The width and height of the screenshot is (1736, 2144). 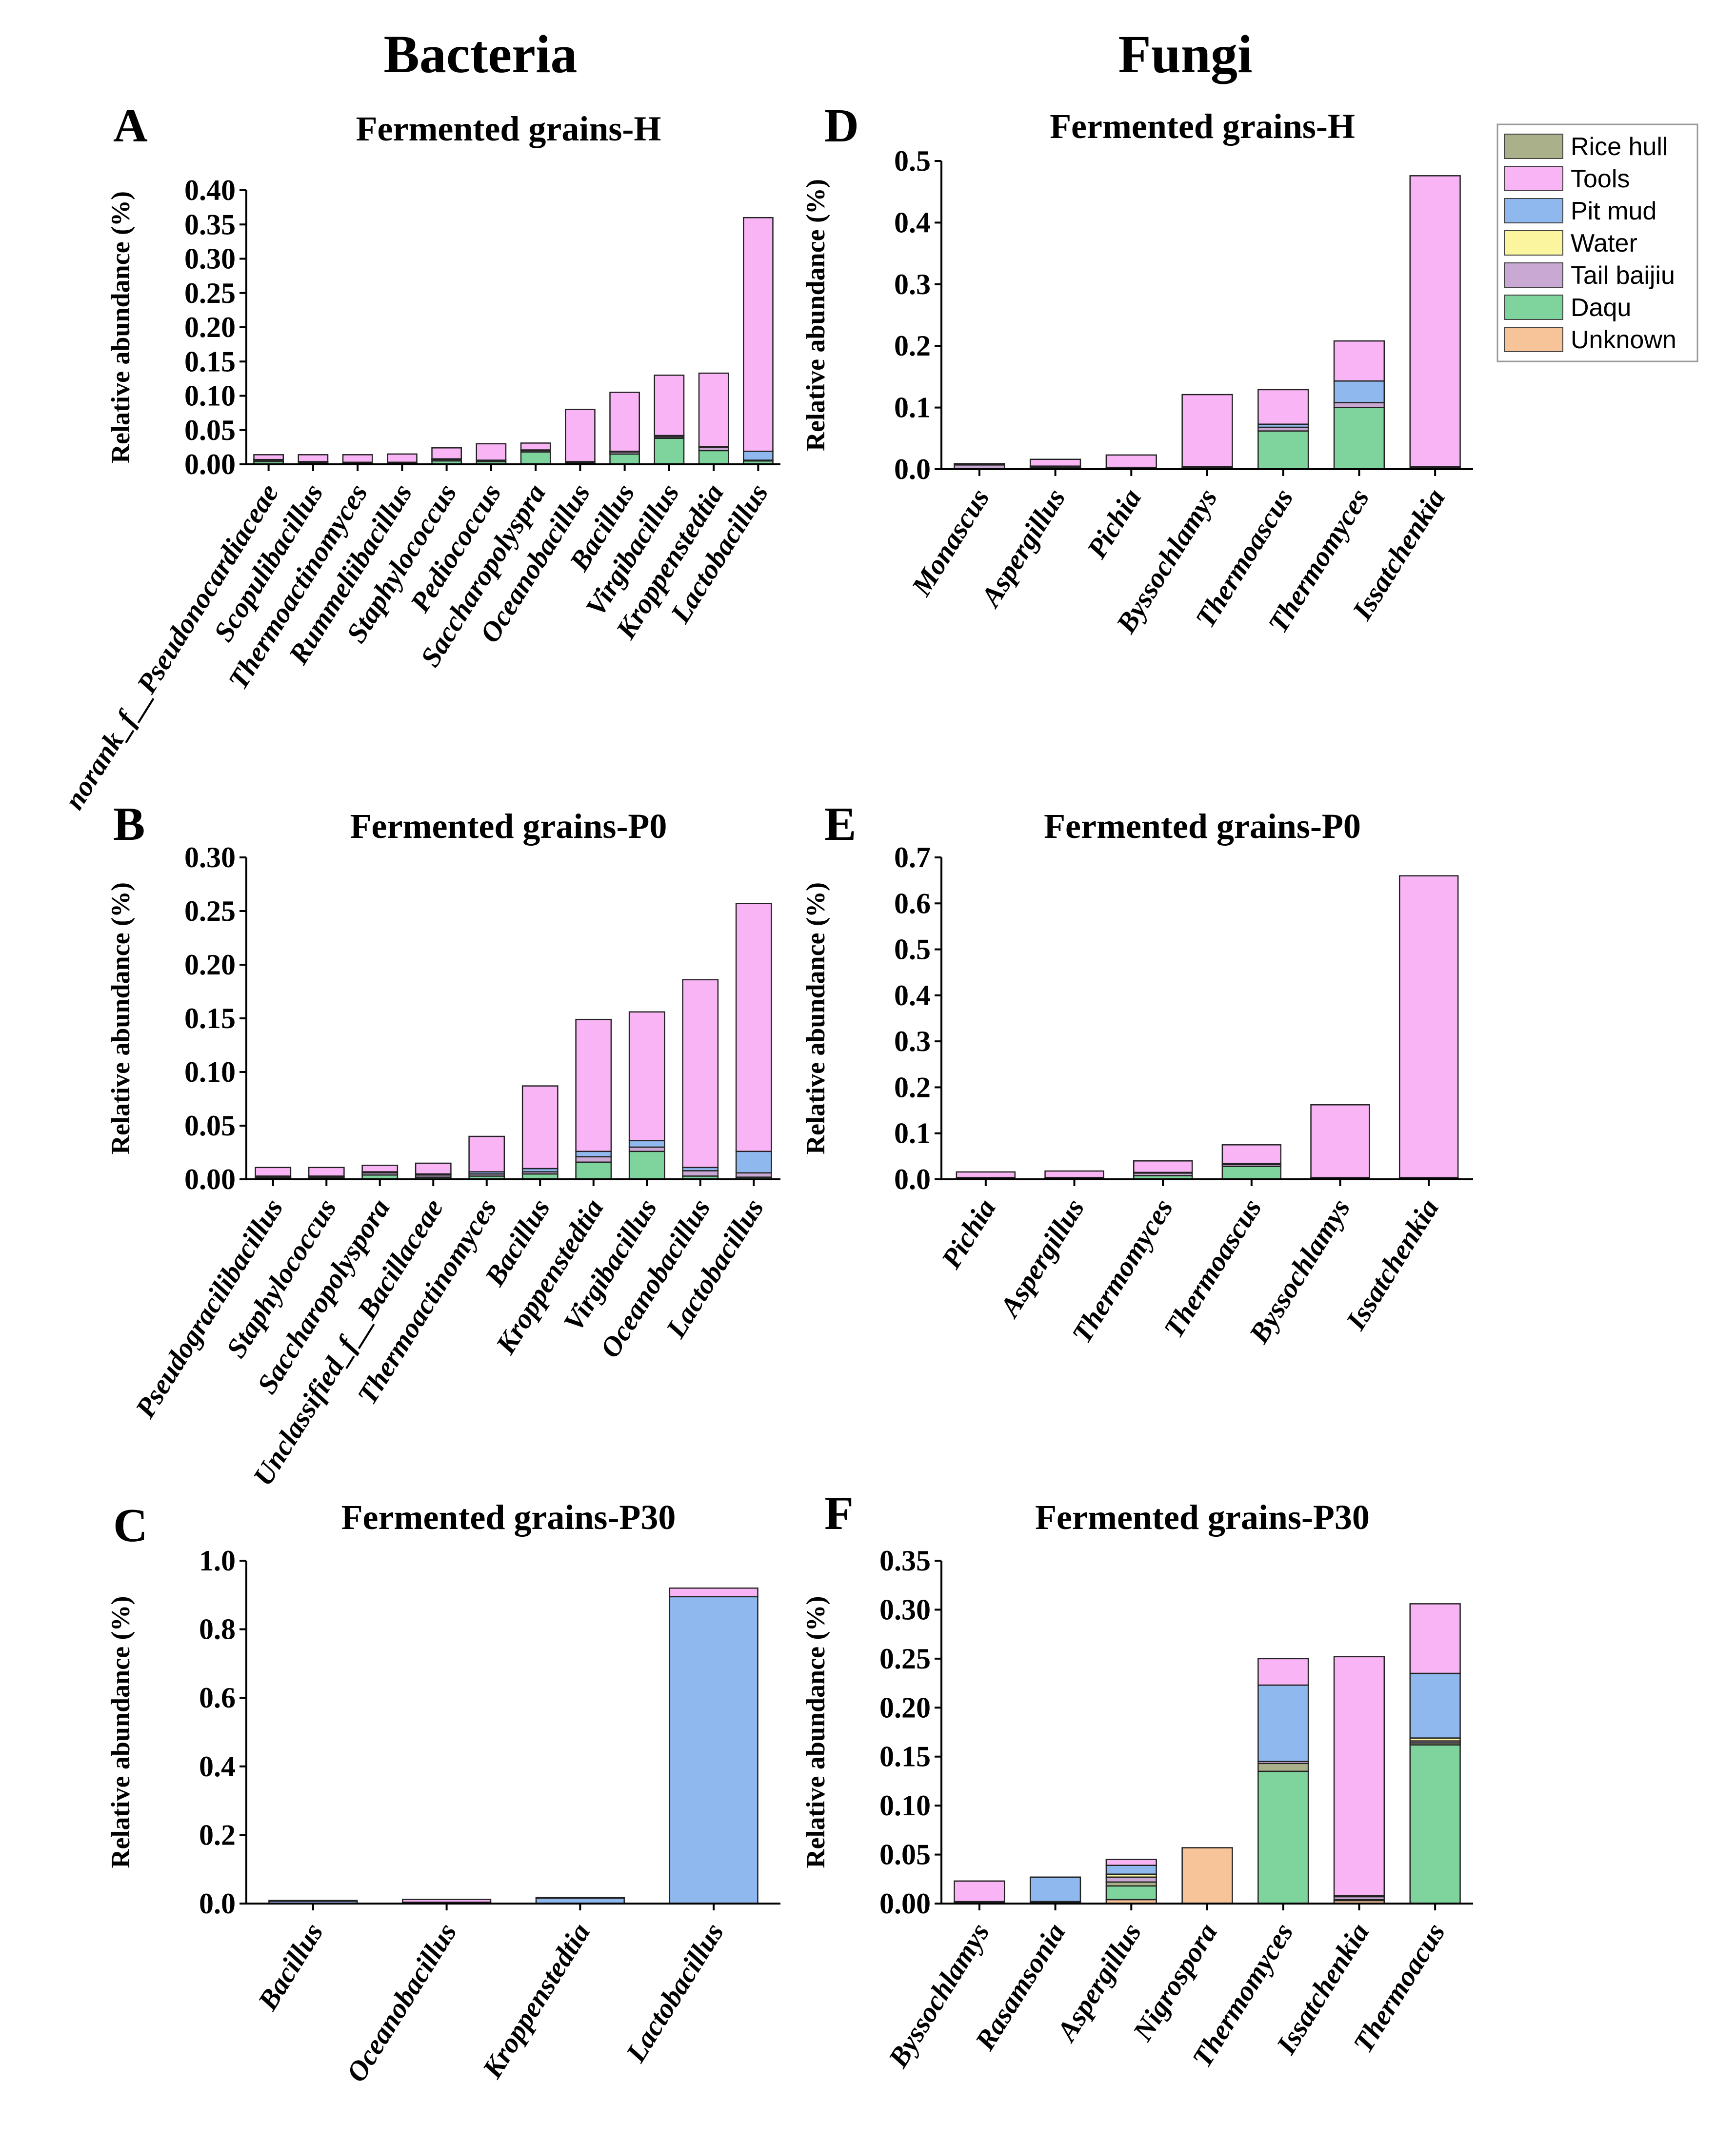 What do you see at coordinates (268, 457) in the screenshot?
I see `bar-segment-tools-norank-f-pseudonocardiaceae` at bounding box center [268, 457].